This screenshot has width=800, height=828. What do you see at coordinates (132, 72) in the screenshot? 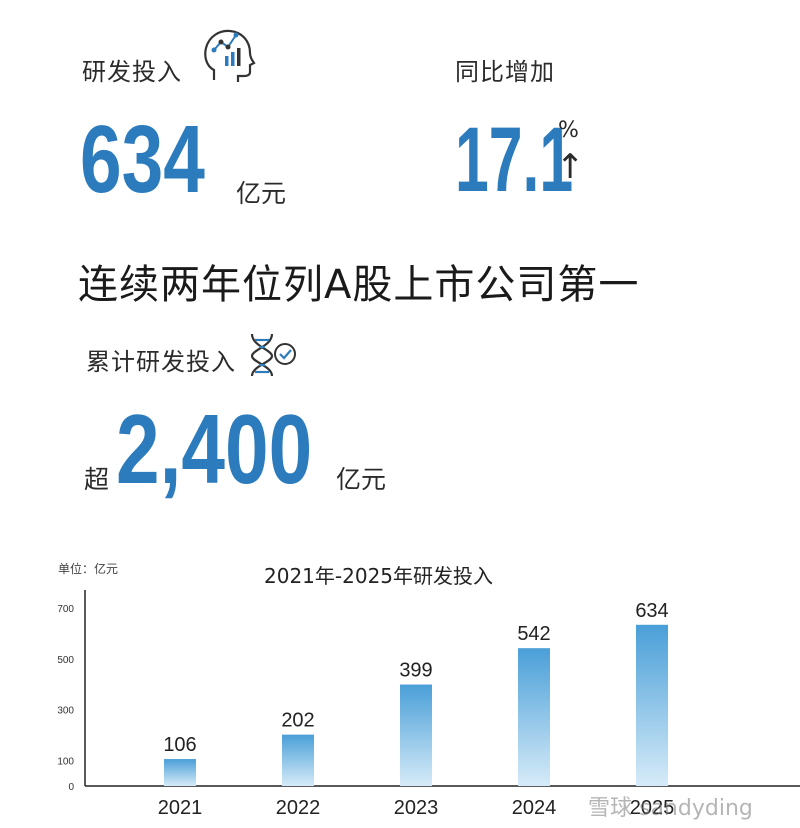
I see `rd-investment-label: 研发投入` at bounding box center [132, 72].